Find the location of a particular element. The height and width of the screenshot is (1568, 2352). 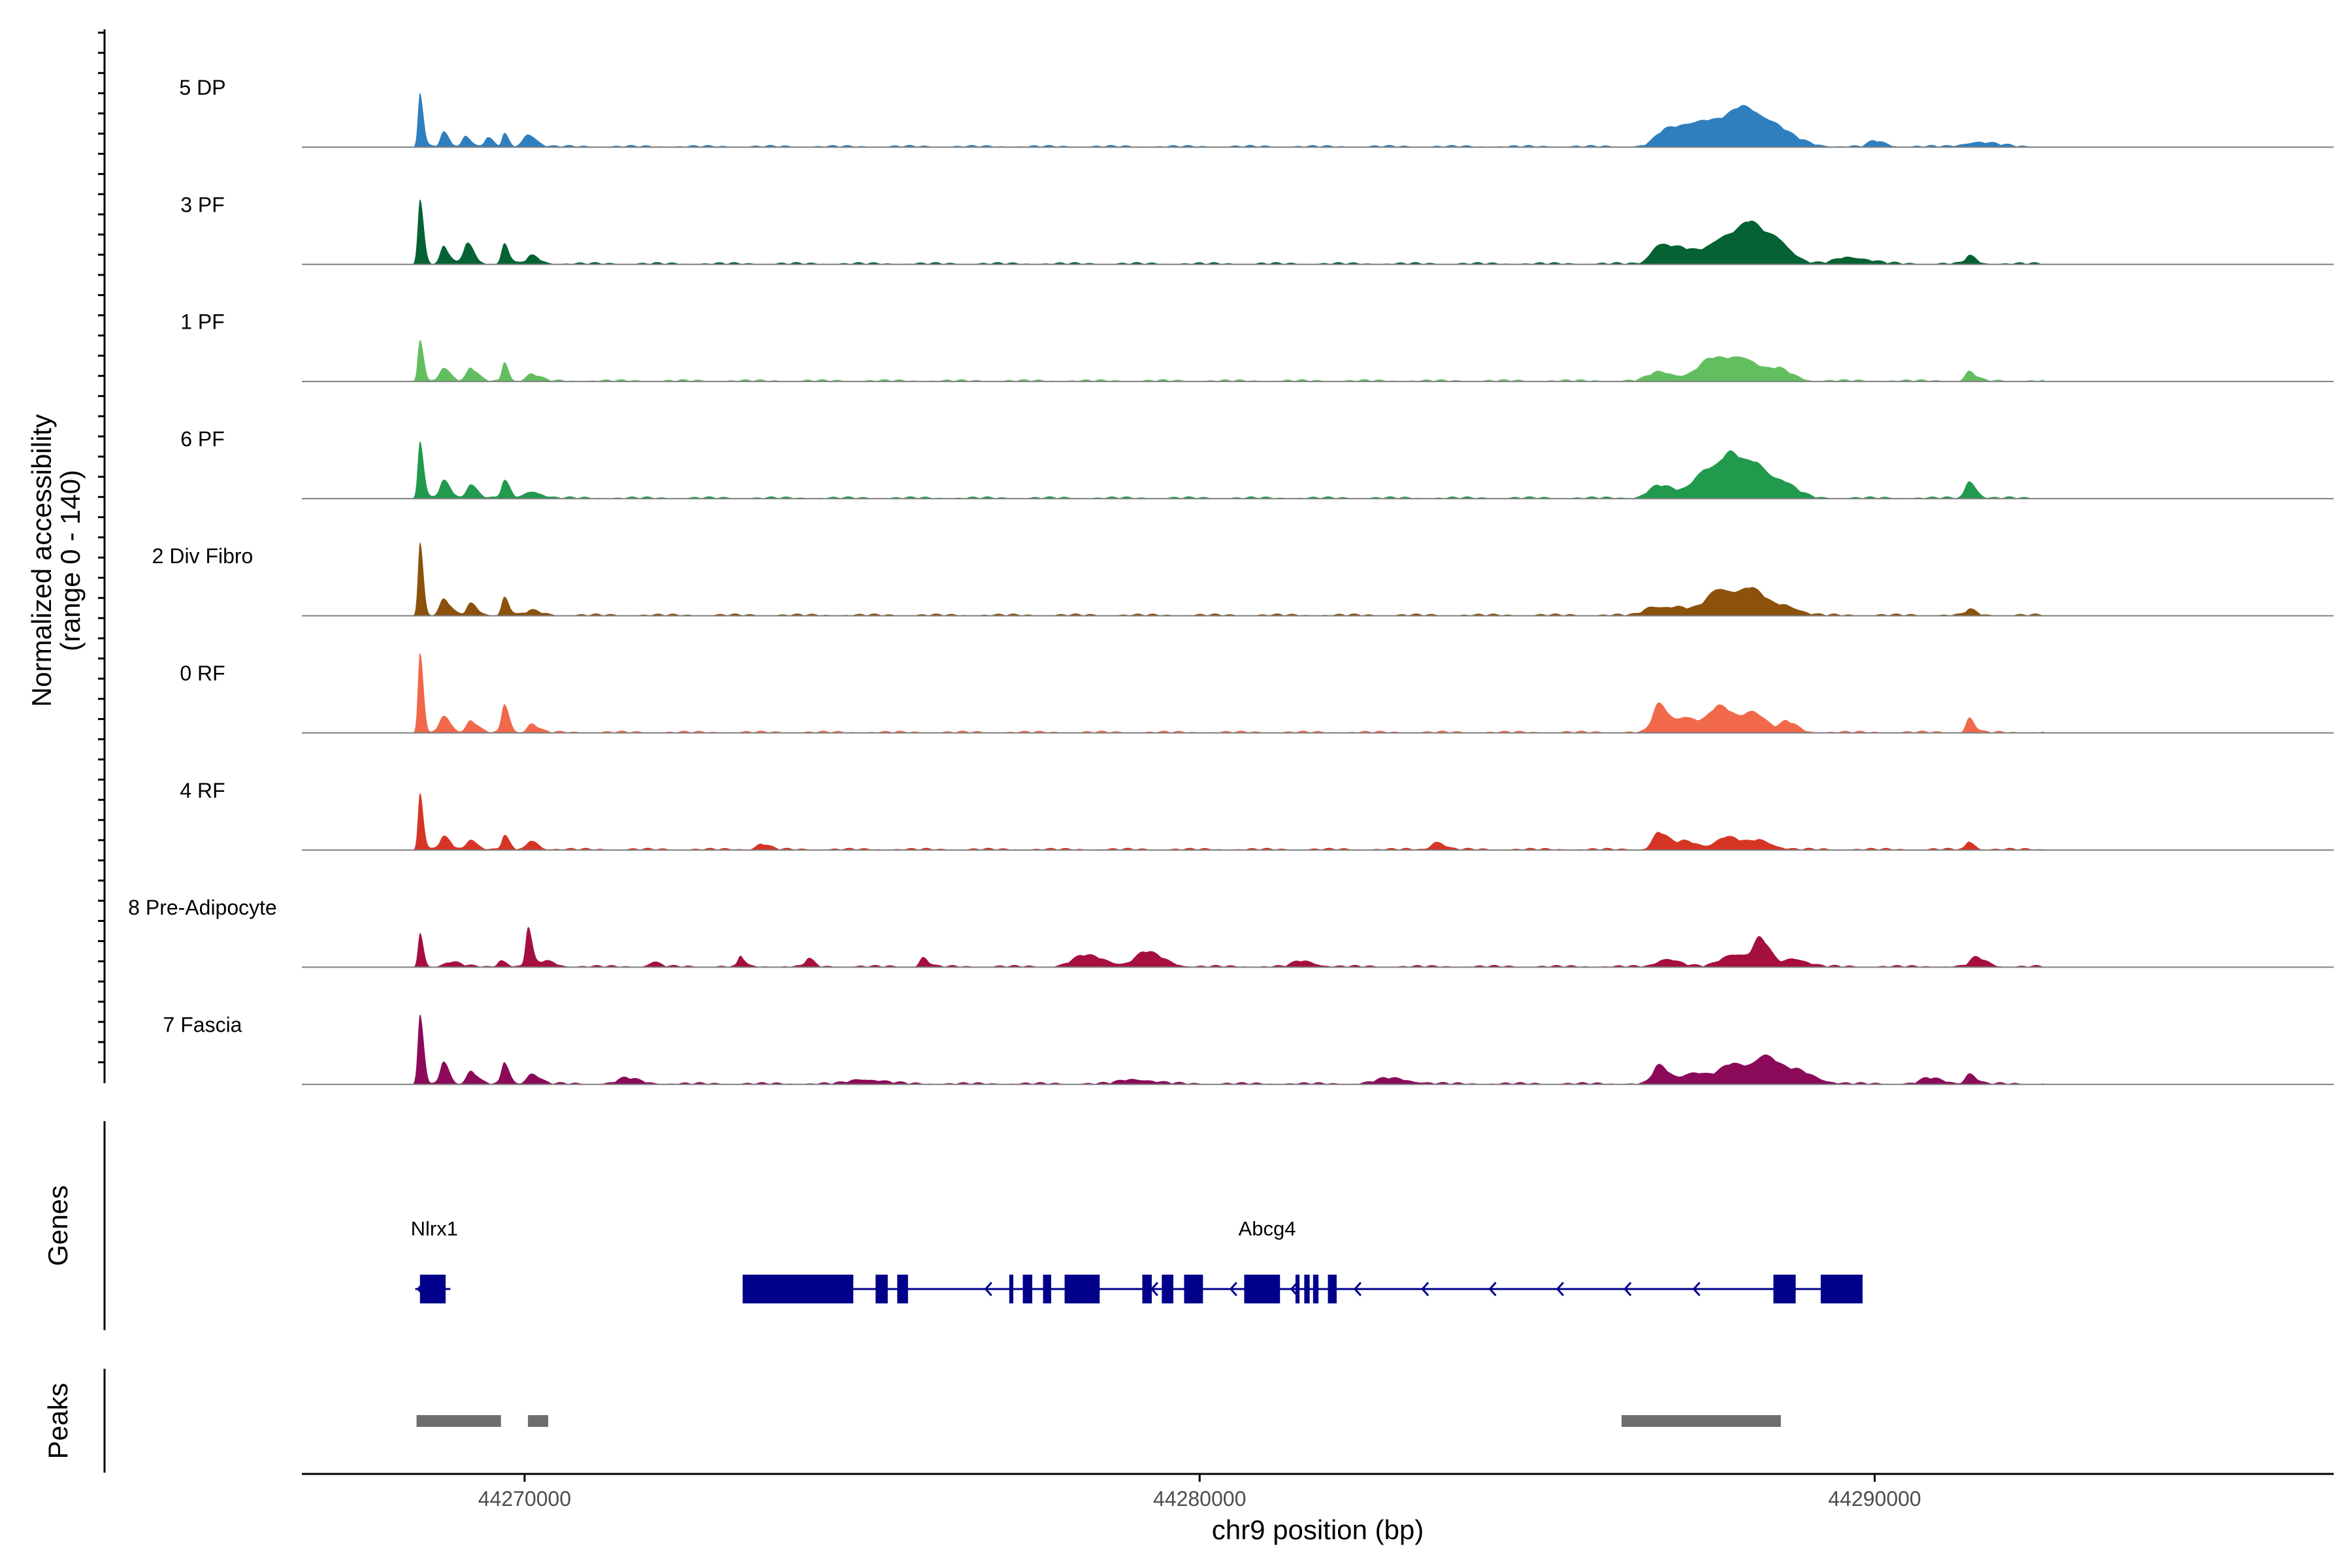

track-0-rf: 0 RF is located at coordinates (1257, 693).